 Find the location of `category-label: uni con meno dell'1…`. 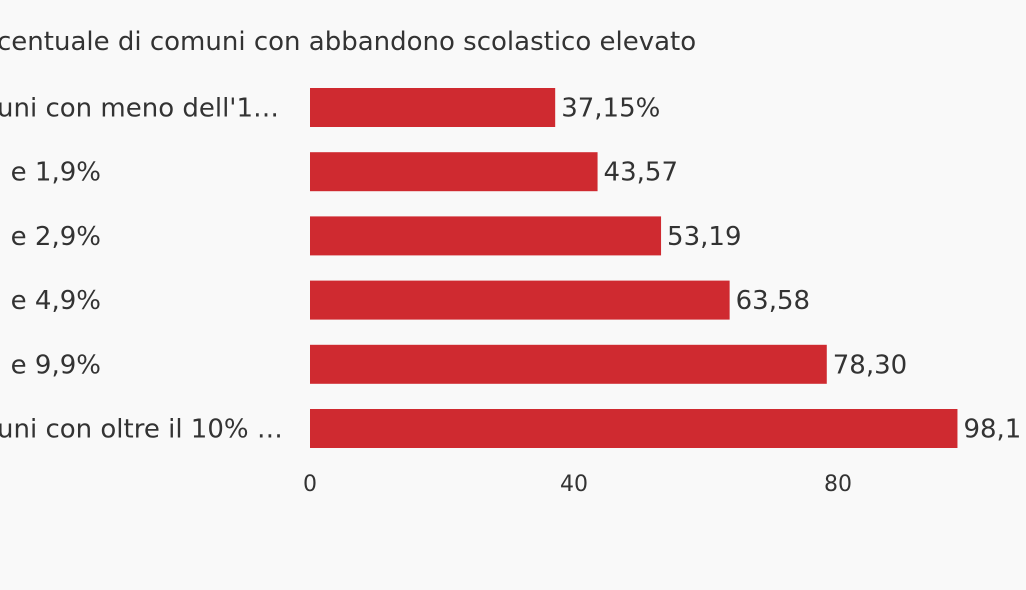

category-label: uni con meno dell'1… is located at coordinates (139, 109).